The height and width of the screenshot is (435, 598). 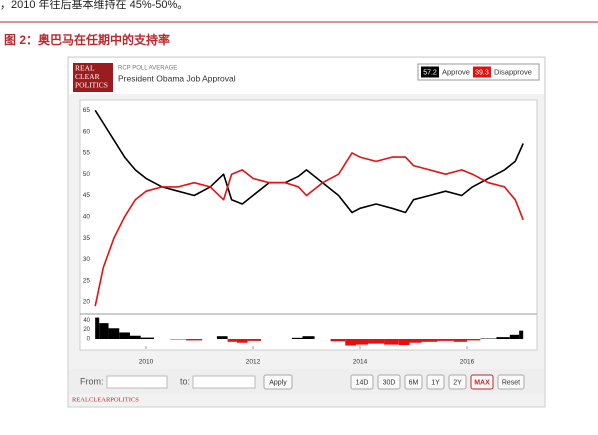 I want to click on range-label: 2Y, so click(x=457, y=382).